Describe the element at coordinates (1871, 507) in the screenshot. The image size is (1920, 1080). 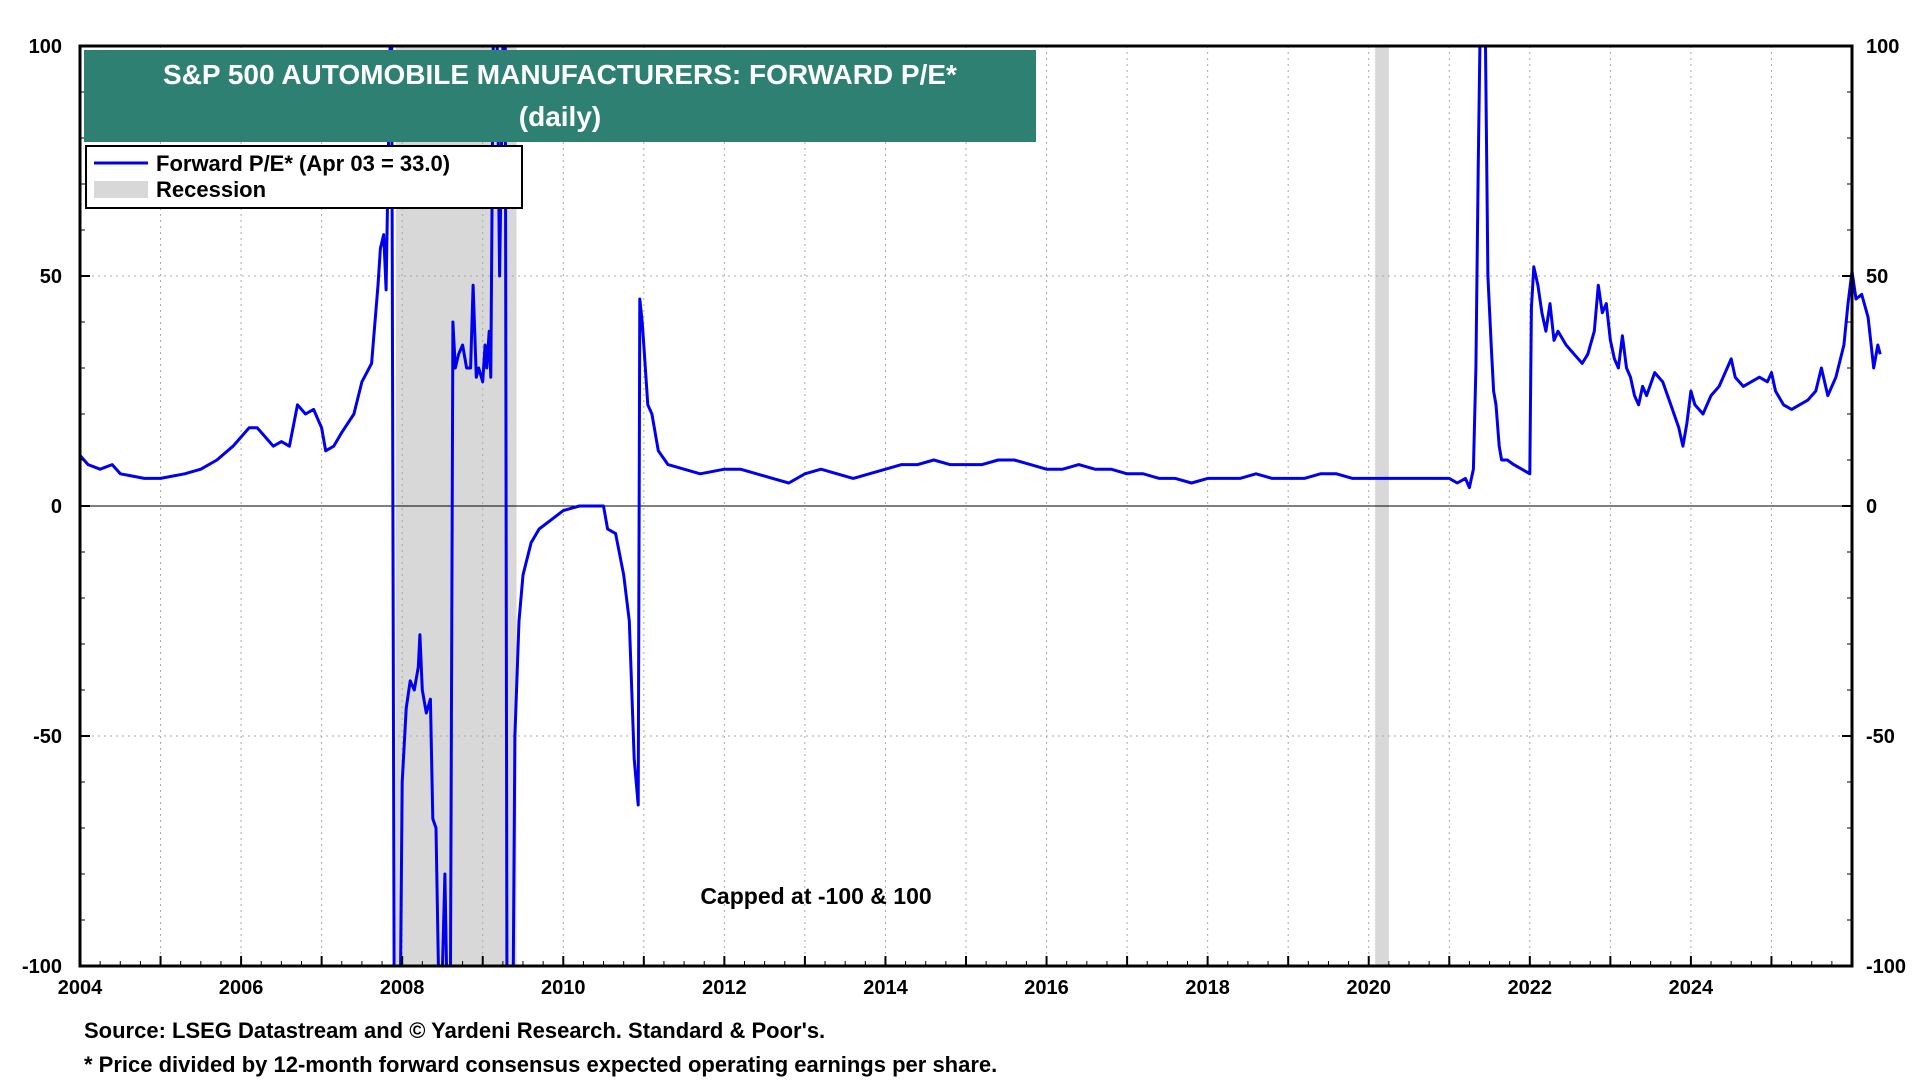
I see `y-tick-label-right: 0` at that location.